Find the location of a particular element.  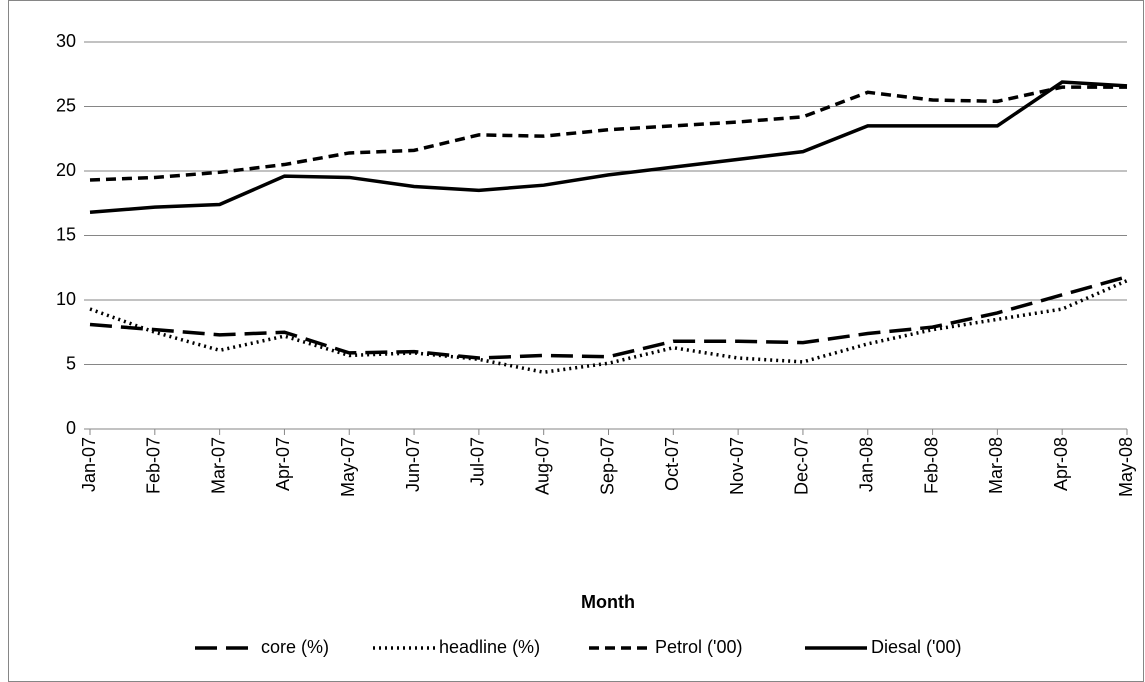

x-tick-label: May-08 is located at coordinates (1126, 467).